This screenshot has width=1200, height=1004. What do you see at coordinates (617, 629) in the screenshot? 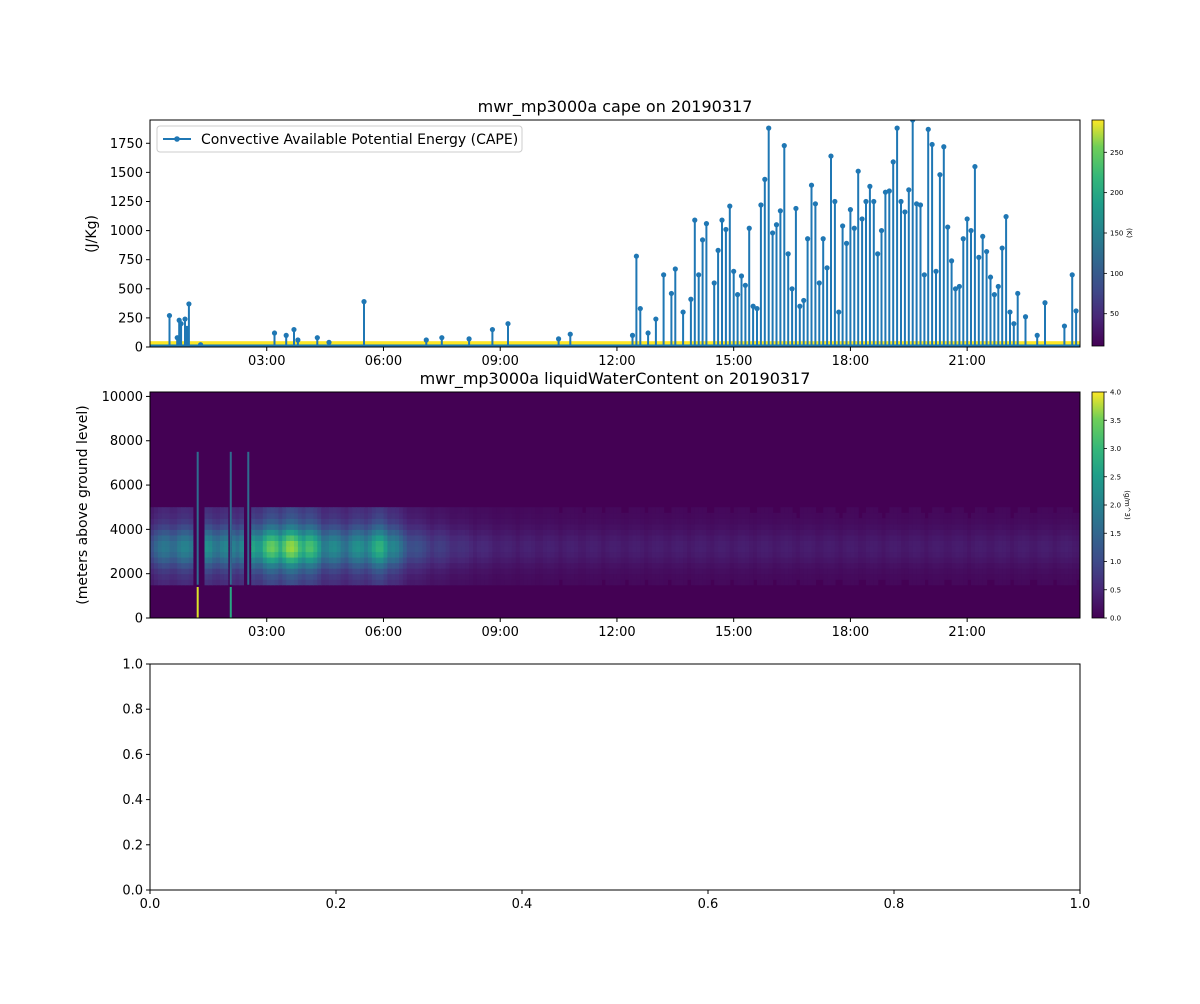
I see `lwc-x-axis: 03:00 06:00 09:00 12:00 15:00 18:00 21:00` at bounding box center [617, 629].